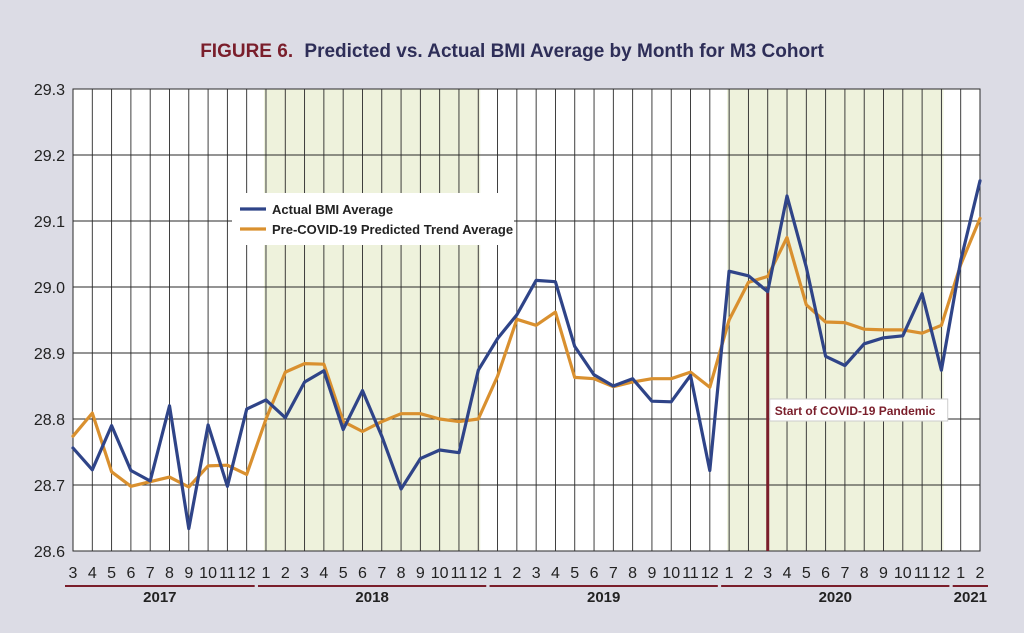 The width and height of the screenshot is (1024, 638). Describe the element at coordinates (835, 597) in the screenshot. I see `year-label-2020: 2020` at that location.